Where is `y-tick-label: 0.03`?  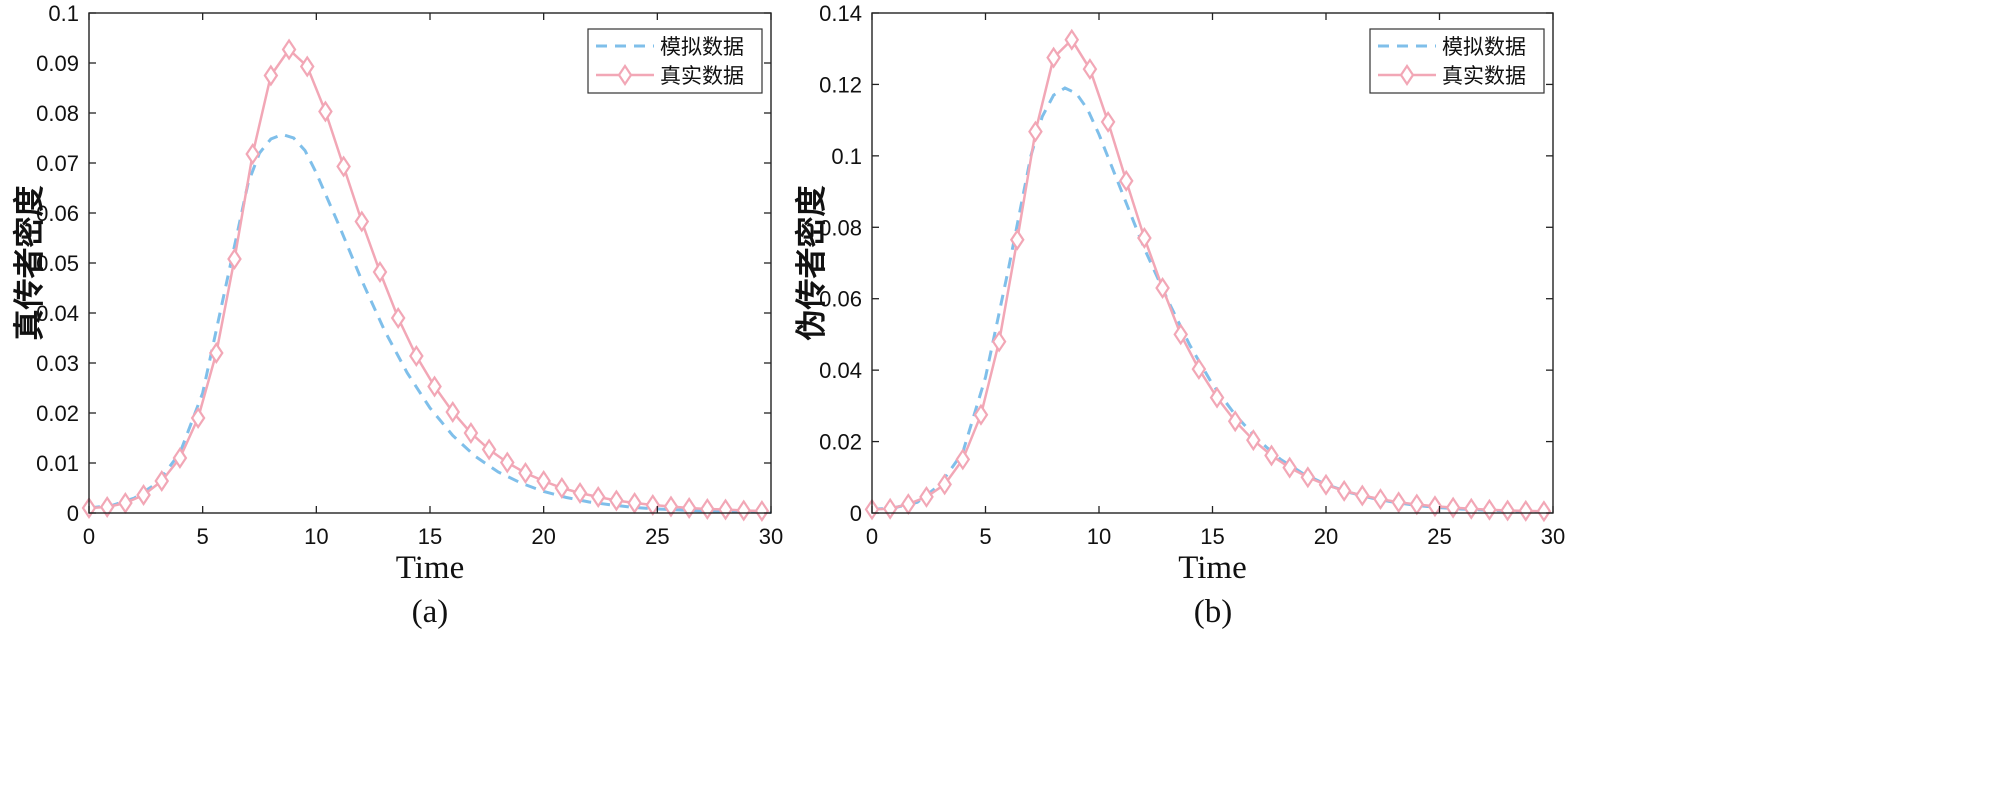
y-tick-label: 0.03 is located at coordinates (57, 363).